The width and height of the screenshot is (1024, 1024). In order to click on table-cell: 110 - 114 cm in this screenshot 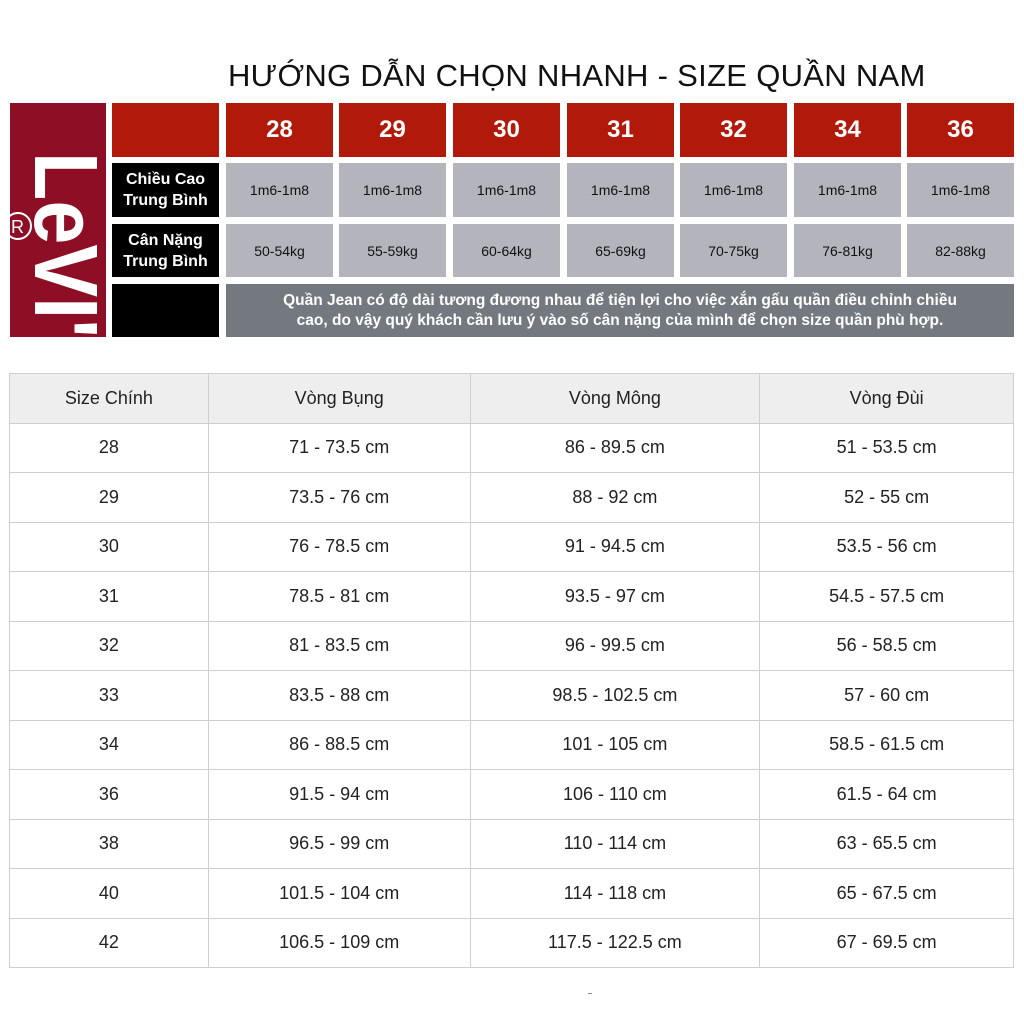, I will do `click(615, 843)`.